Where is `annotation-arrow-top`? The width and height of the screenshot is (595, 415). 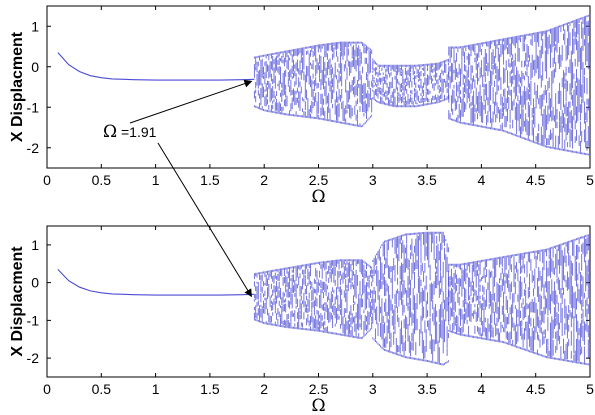 annotation-arrow-top is located at coordinates (191, 101).